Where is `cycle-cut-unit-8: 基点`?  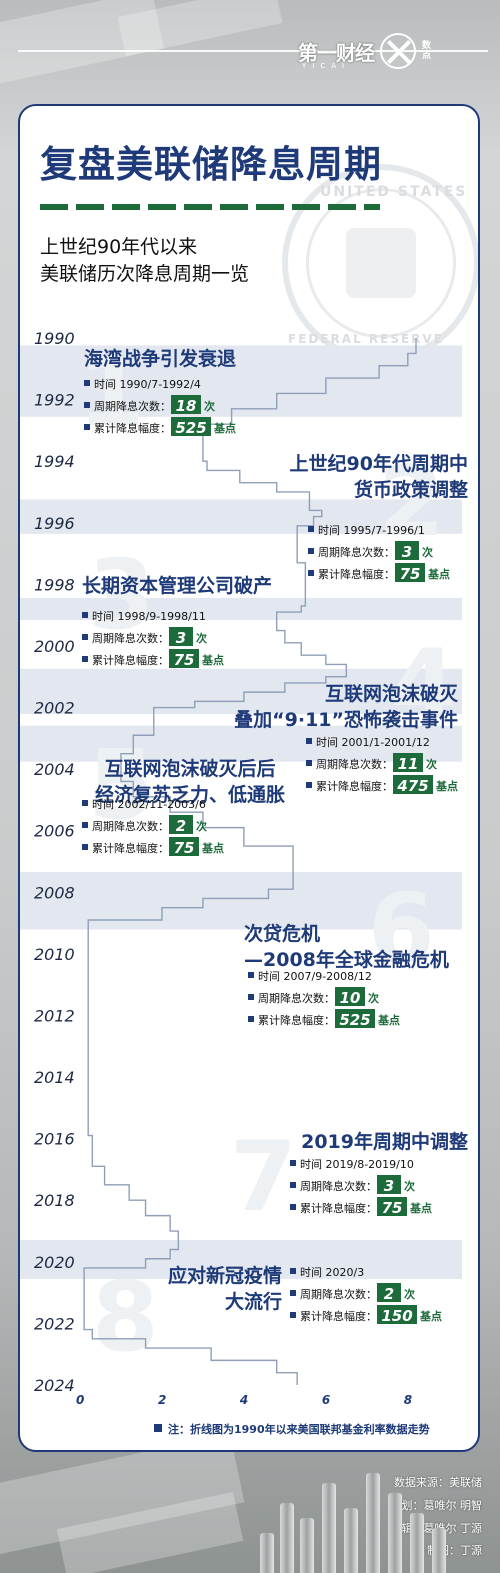
cycle-cut-unit-8: 基点 is located at coordinates (430, 1316).